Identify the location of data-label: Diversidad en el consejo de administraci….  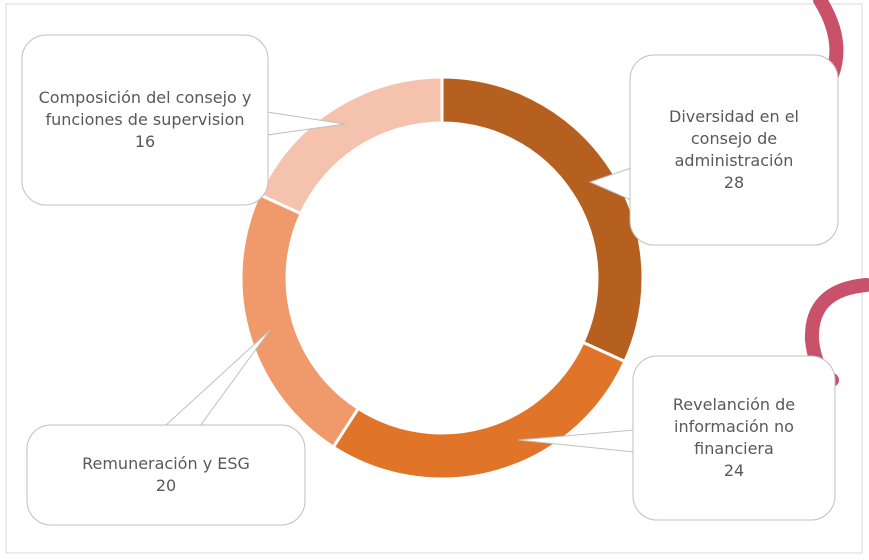
(734, 150).